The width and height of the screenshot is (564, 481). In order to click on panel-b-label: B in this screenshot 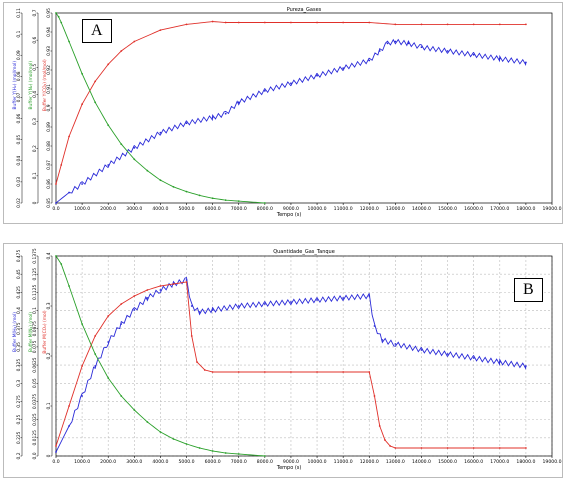, I will do `click(528, 290)`.